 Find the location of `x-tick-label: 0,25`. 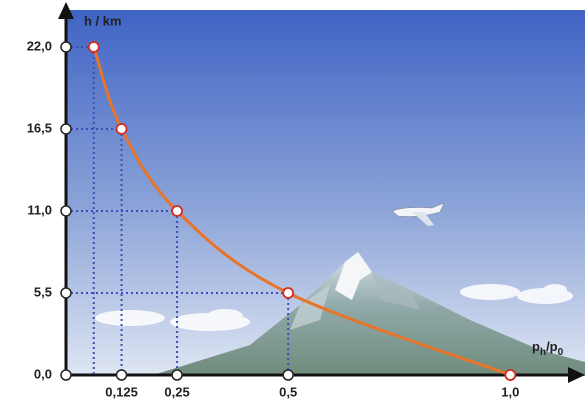

x-tick-label: 0,25 is located at coordinates (176, 391).